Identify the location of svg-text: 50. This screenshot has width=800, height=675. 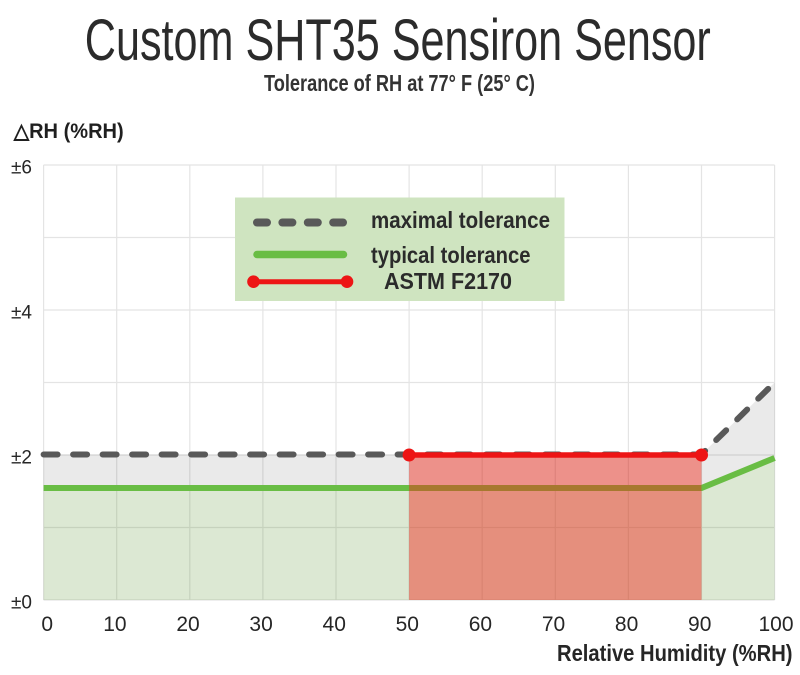
(407, 624).